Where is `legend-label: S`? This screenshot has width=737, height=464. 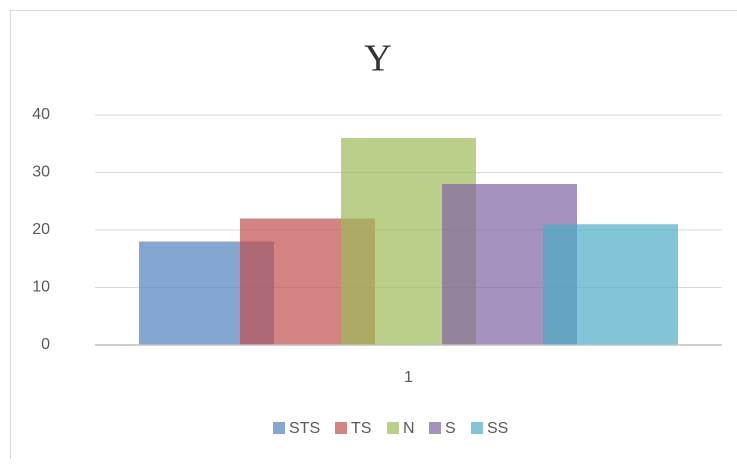
legend-label: S is located at coordinates (450, 428).